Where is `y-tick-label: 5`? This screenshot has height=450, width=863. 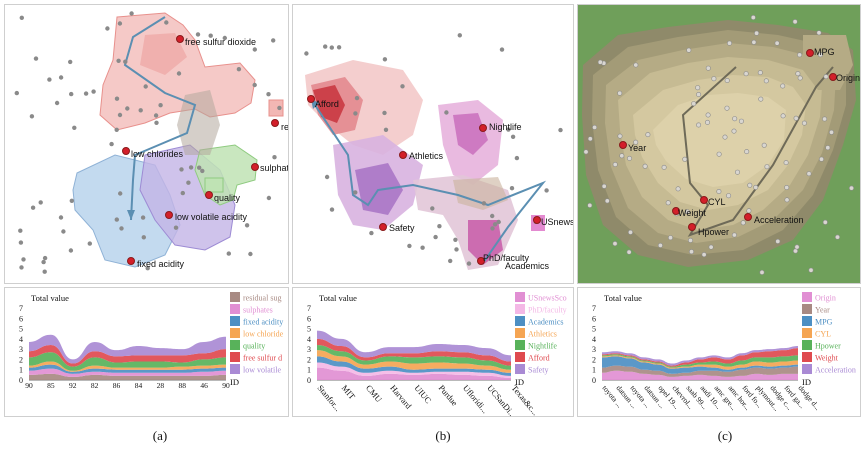
y-tick-label: 5 is located at coordinates (594, 329).